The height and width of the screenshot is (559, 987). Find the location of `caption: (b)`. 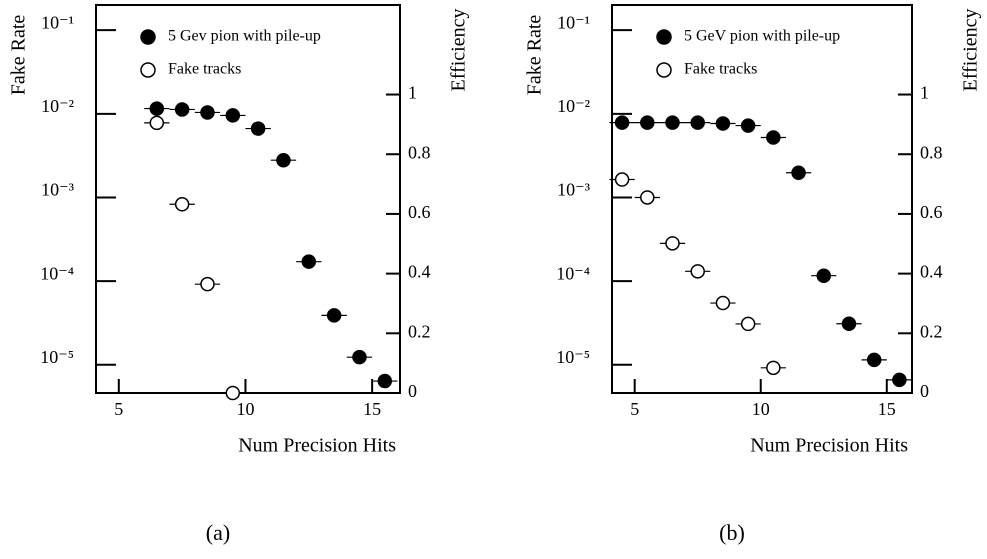

caption: (b) is located at coordinates (732, 532).